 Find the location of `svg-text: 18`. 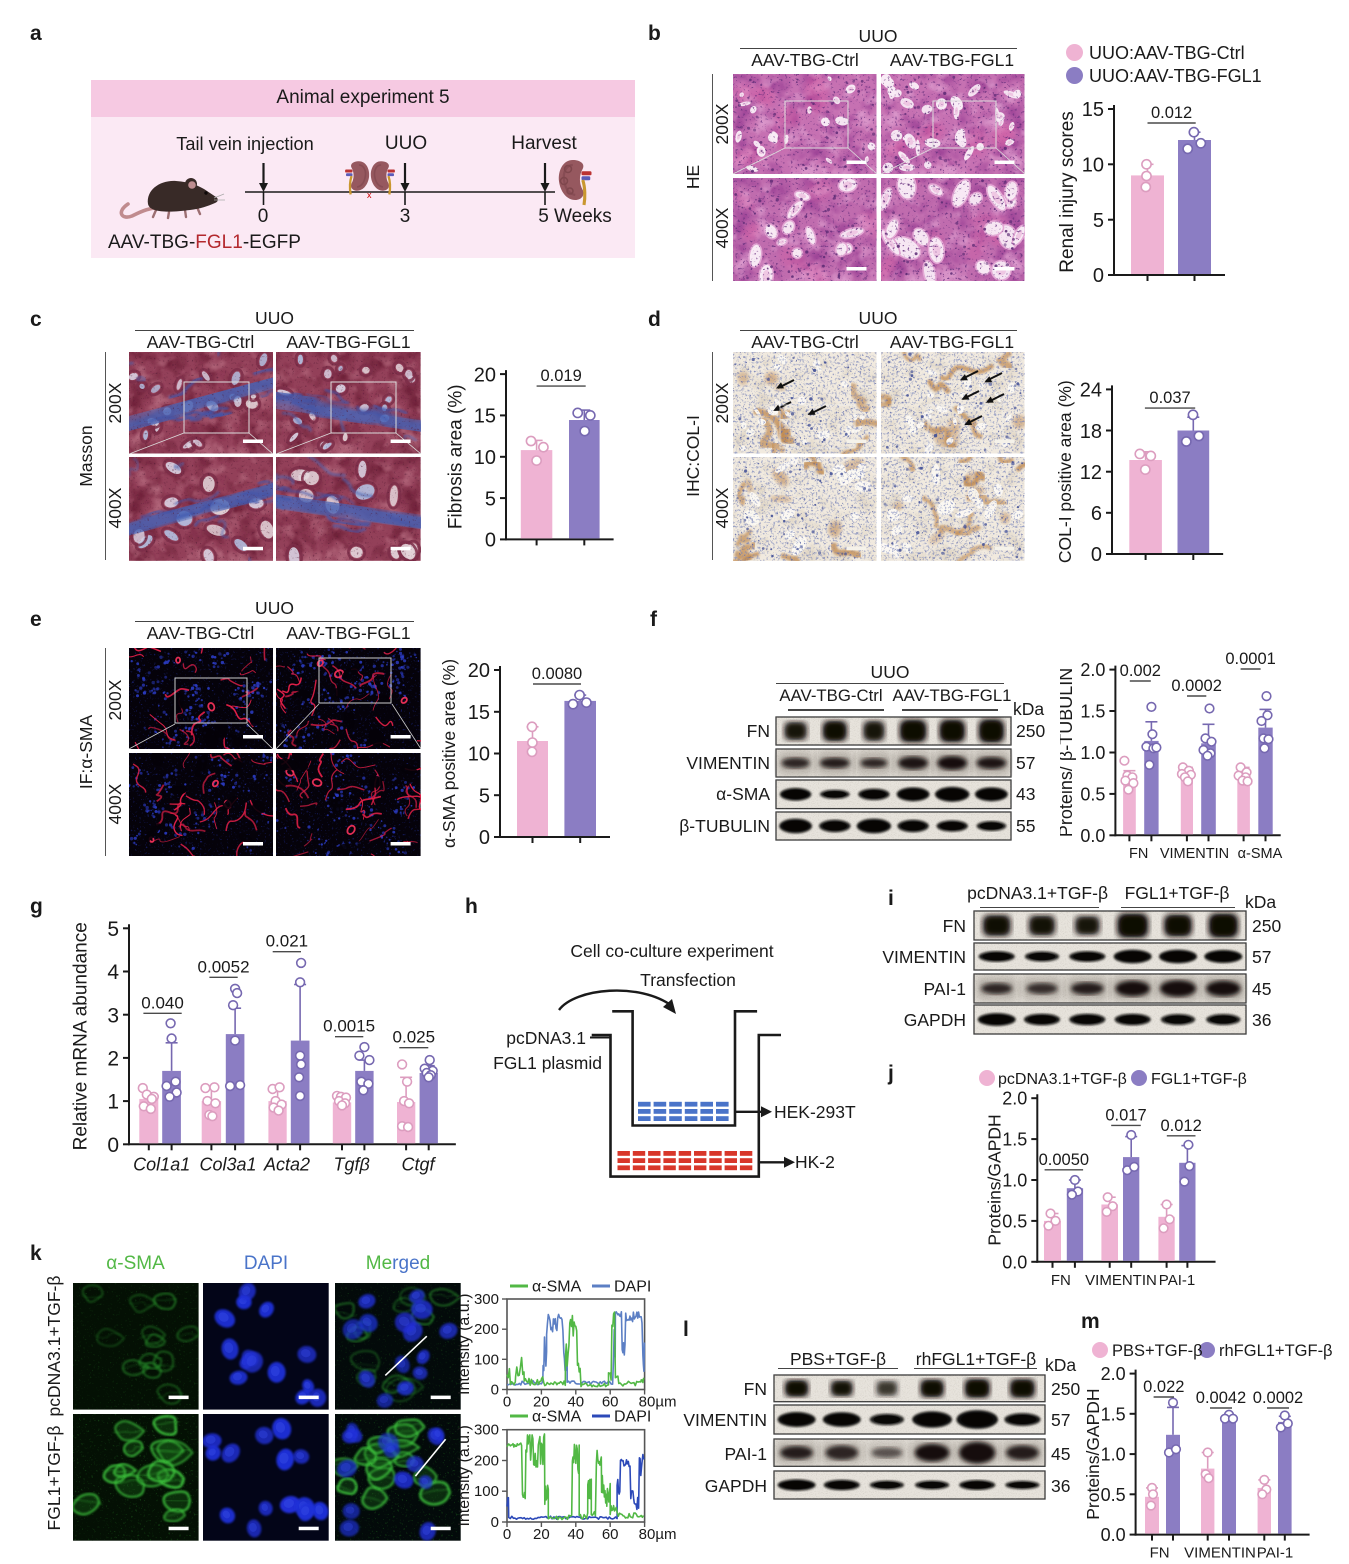

svg-text: 18 is located at coordinates (1091, 432).